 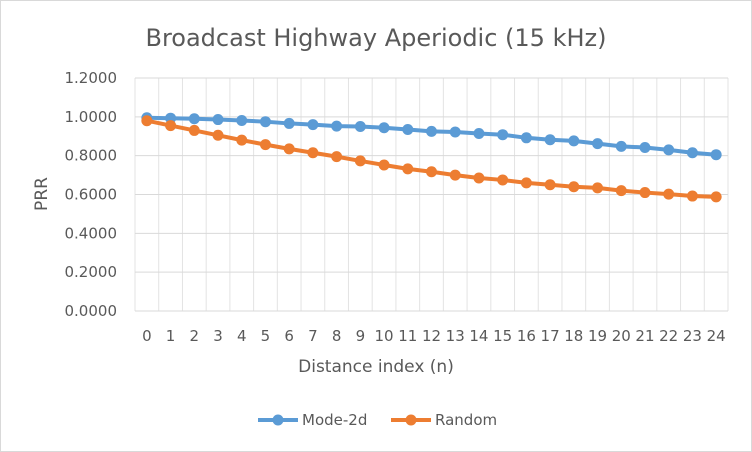 I want to click on legend-marker-random, so click(x=411, y=420).